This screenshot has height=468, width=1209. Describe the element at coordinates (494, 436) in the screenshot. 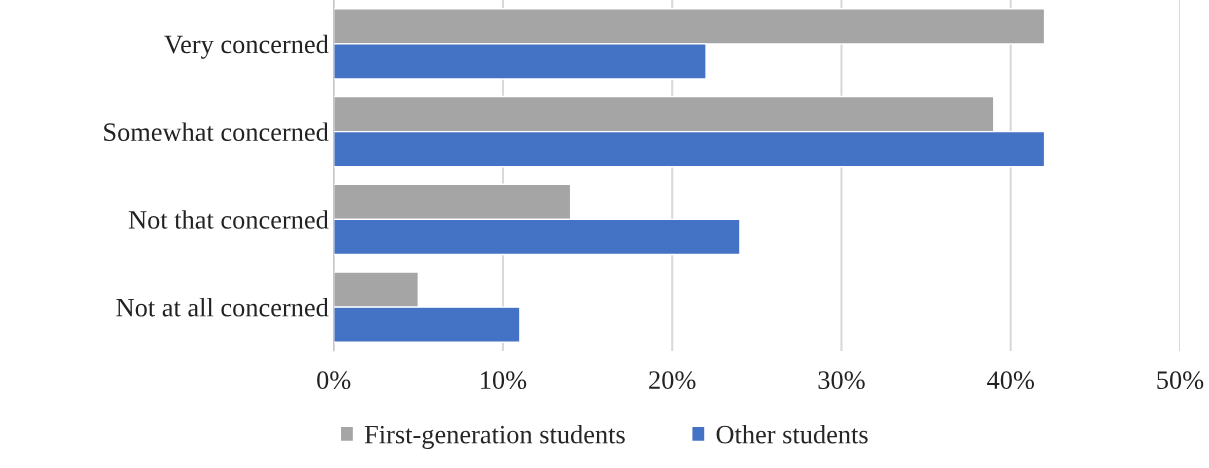

I see `legend-label: First-generation students` at that location.